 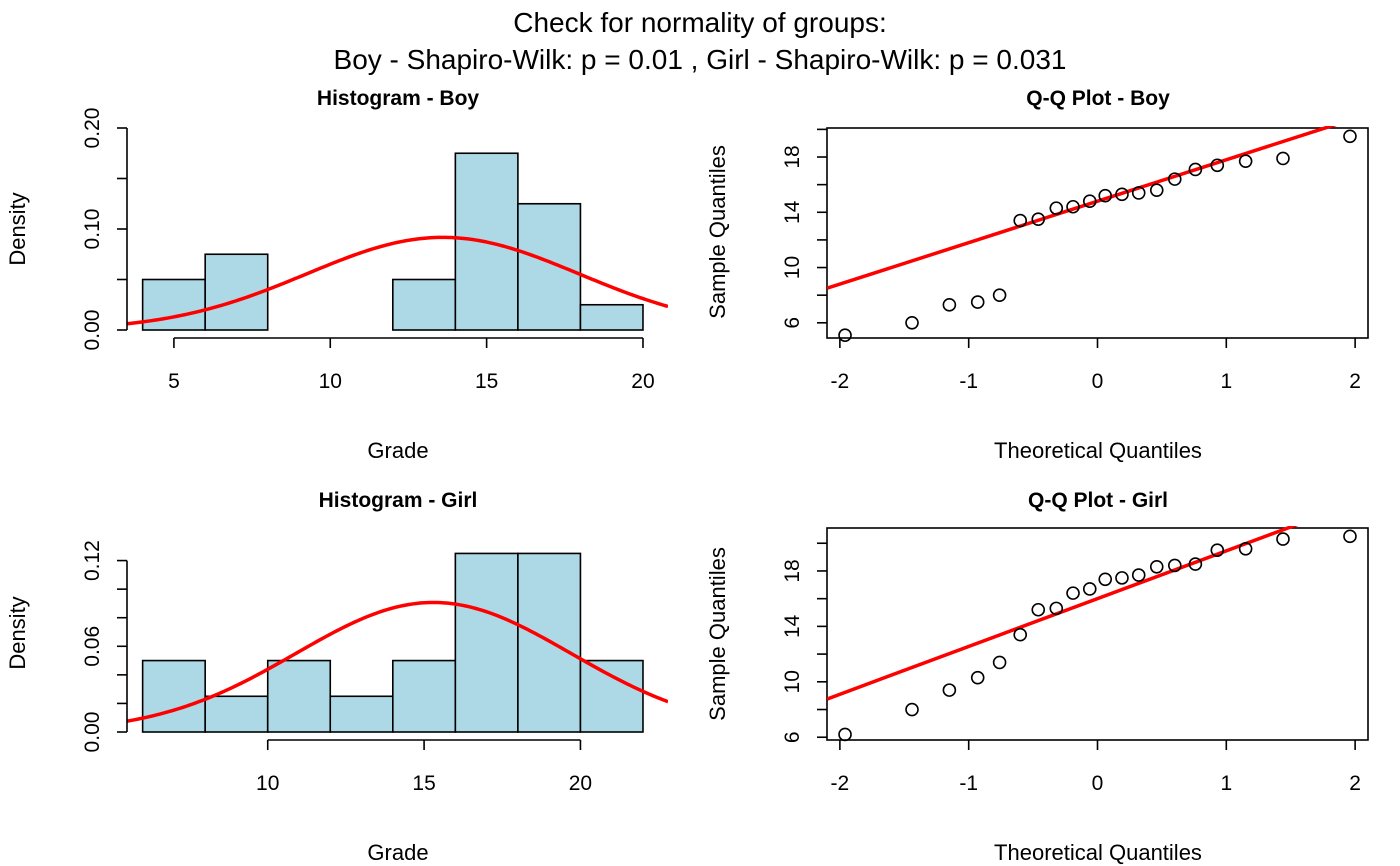 I want to click on x-tick-label: -1, so click(x=968, y=783).